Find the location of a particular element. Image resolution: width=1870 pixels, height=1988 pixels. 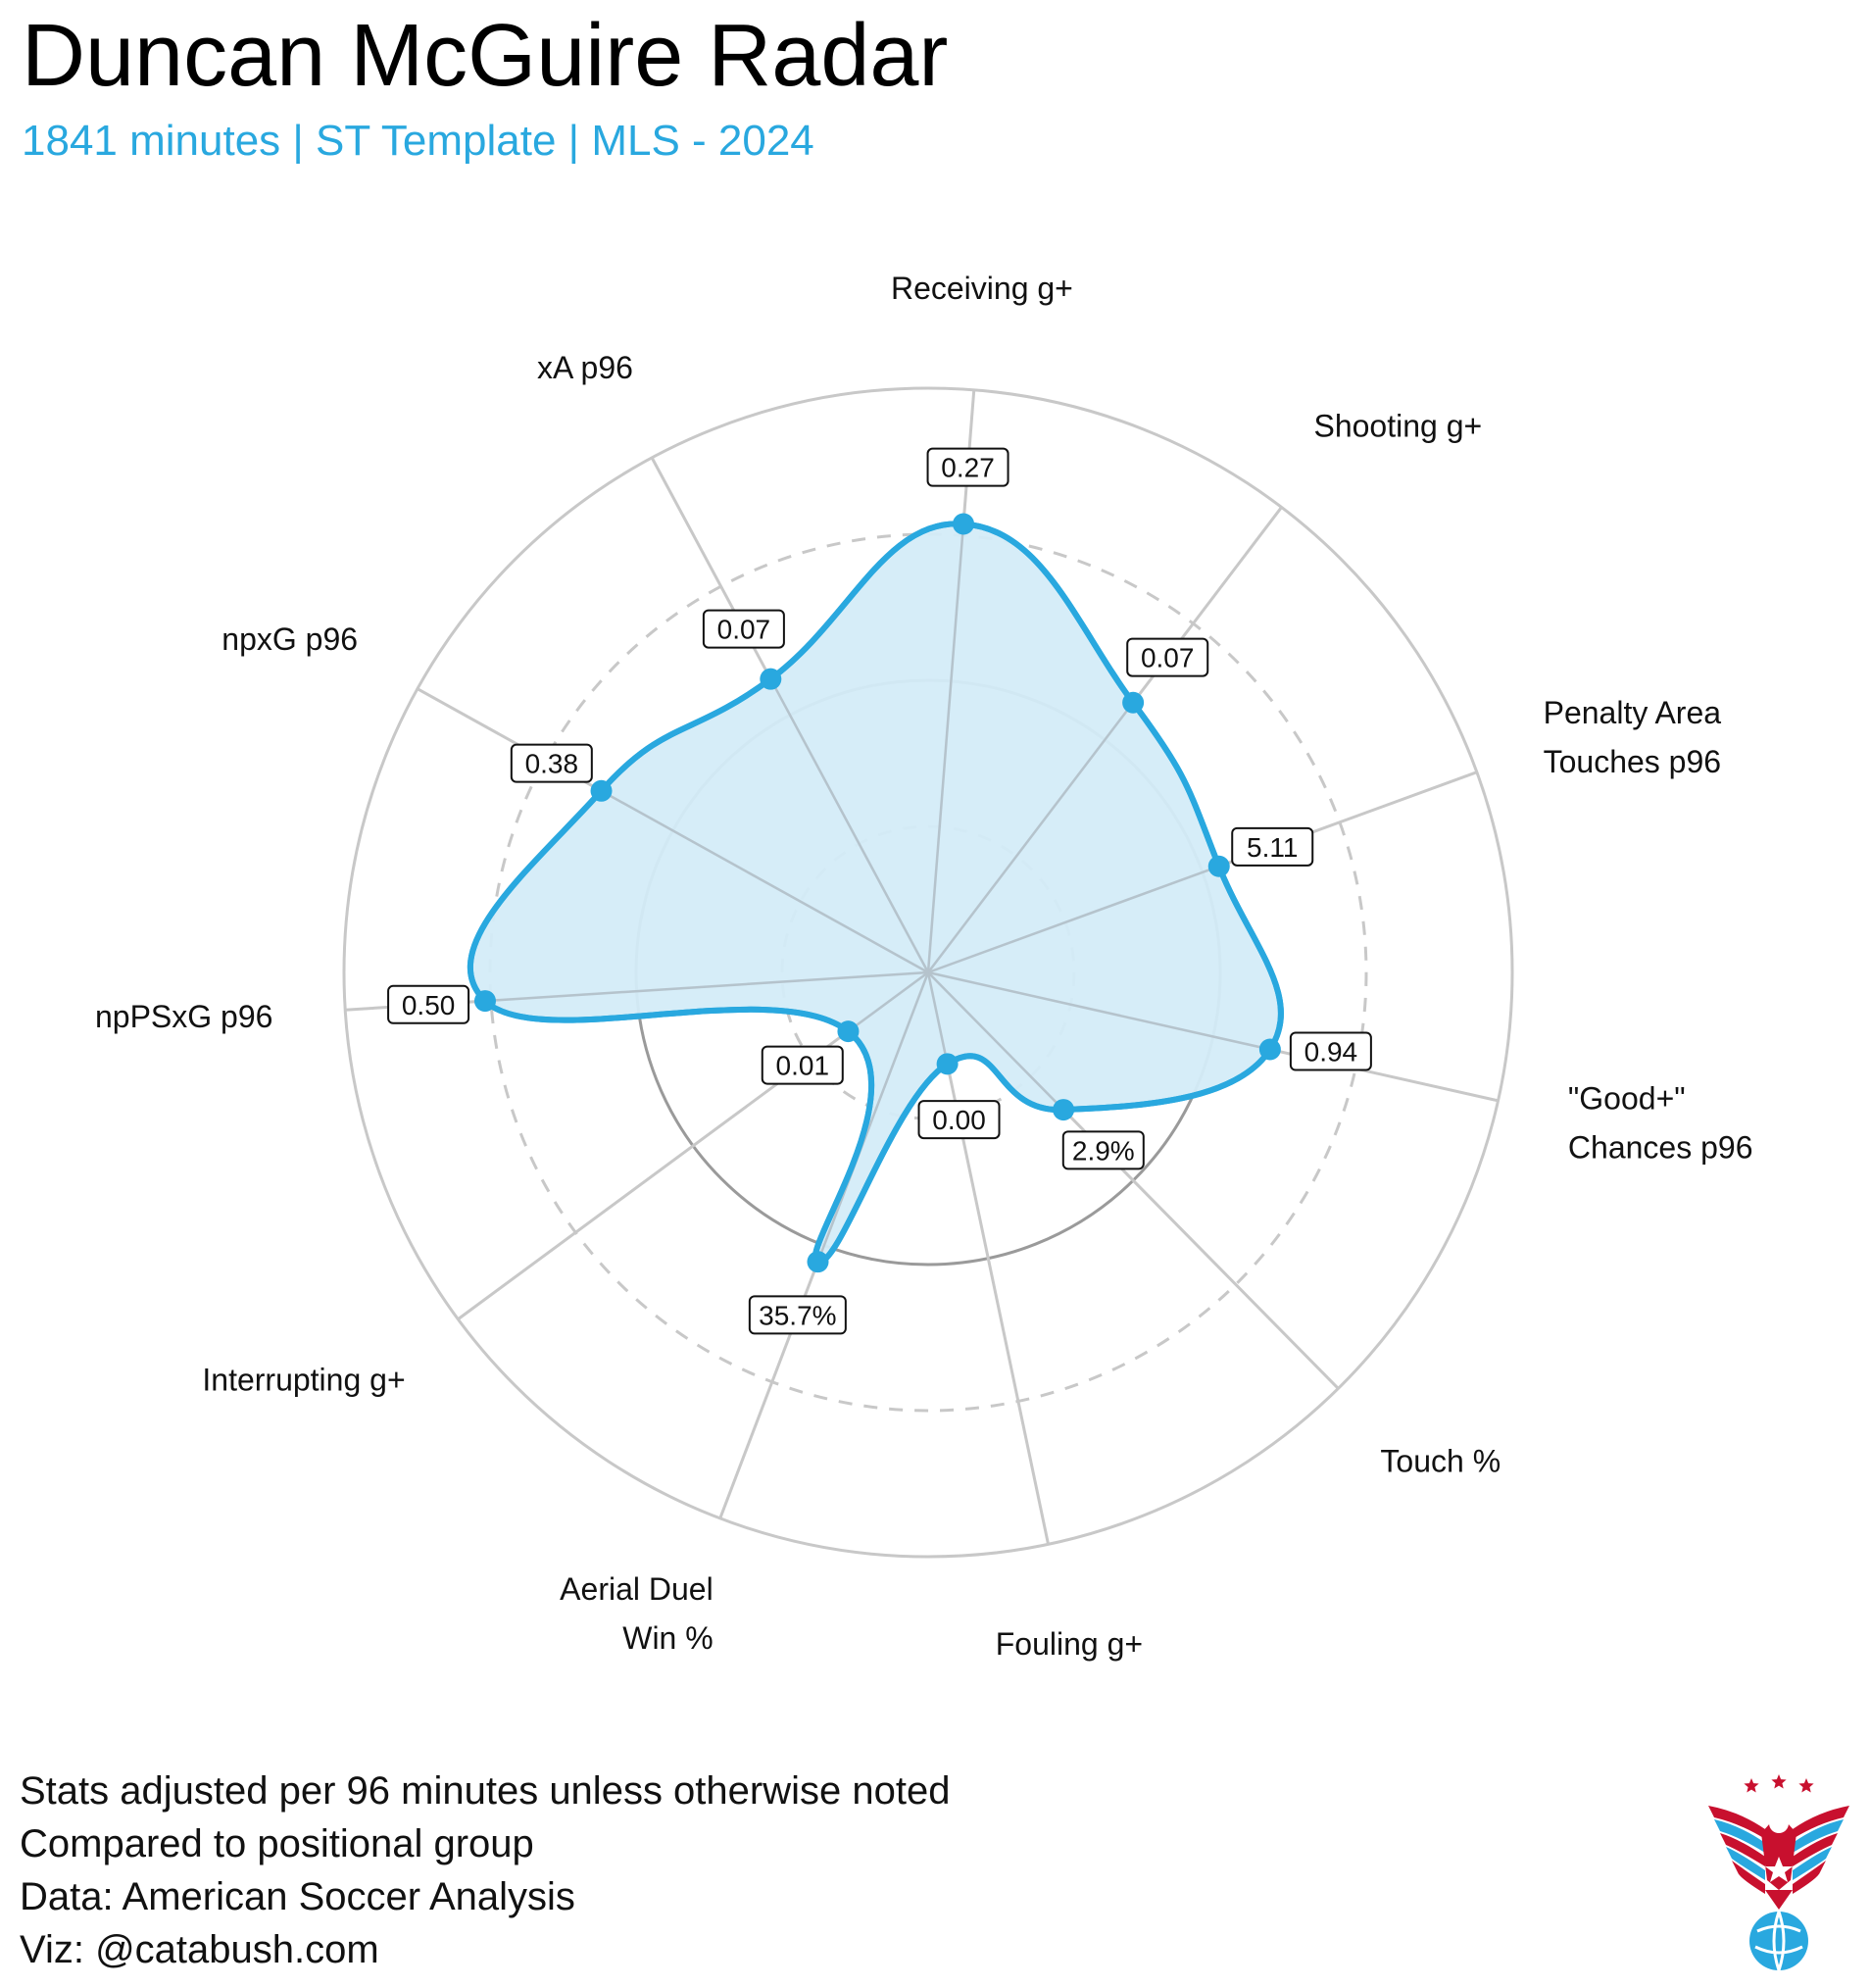

radar-axis-label: Fouling g+ is located at coordinates (1069, 1644).